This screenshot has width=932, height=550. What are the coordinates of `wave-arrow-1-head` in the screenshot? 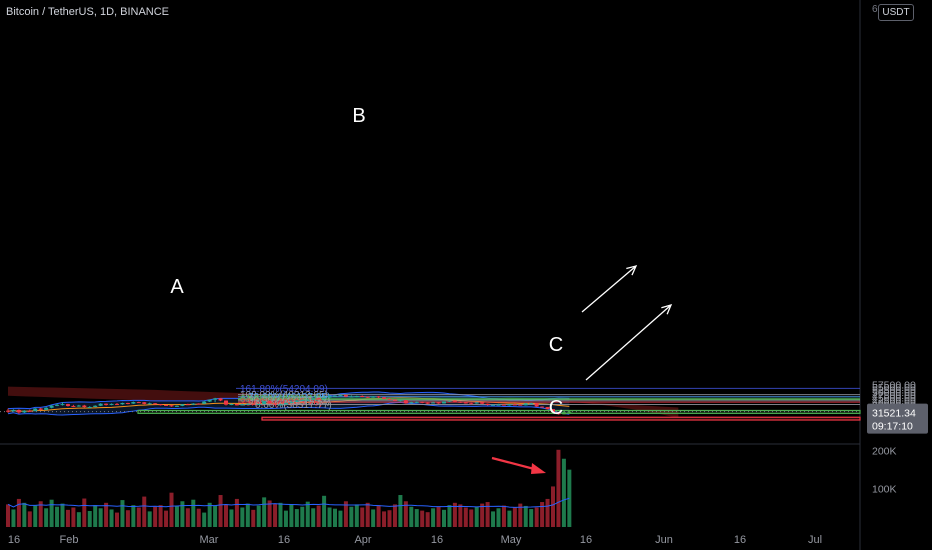 It's located at (632, 270).